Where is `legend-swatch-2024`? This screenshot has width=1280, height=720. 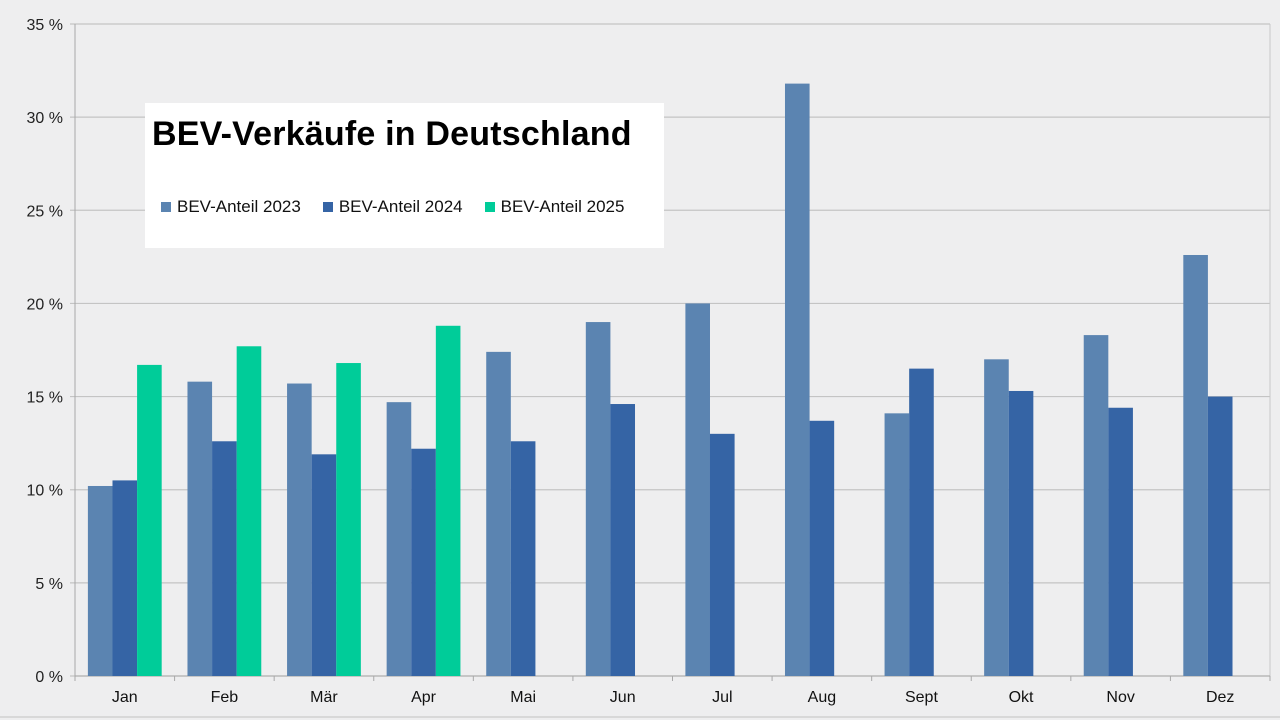
legend-swatch-2024 is located at coordinates (327, 207).